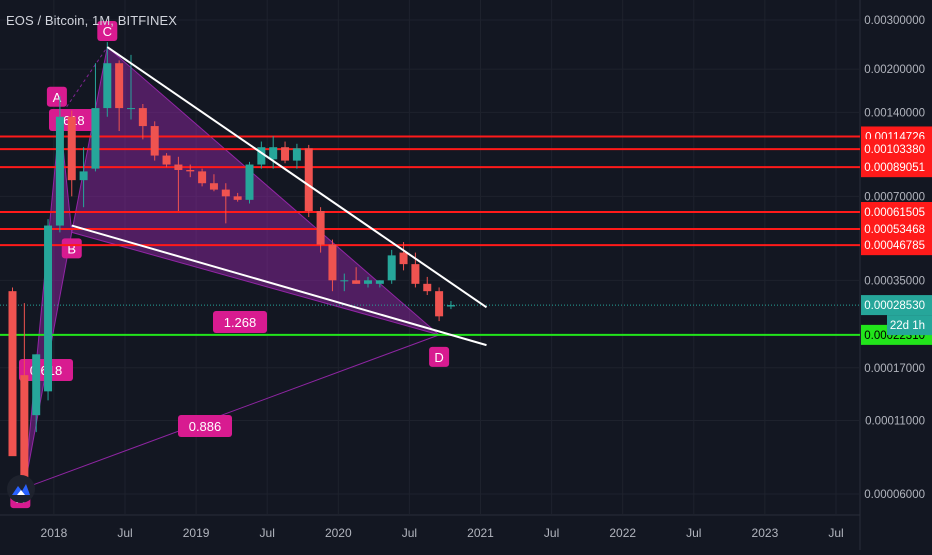 Image resolution: width=932 pixels, height=555 pixels. Describe the element at coordinates (232, 411) in the screenshot. I see `pattern-line-xd` at that location.